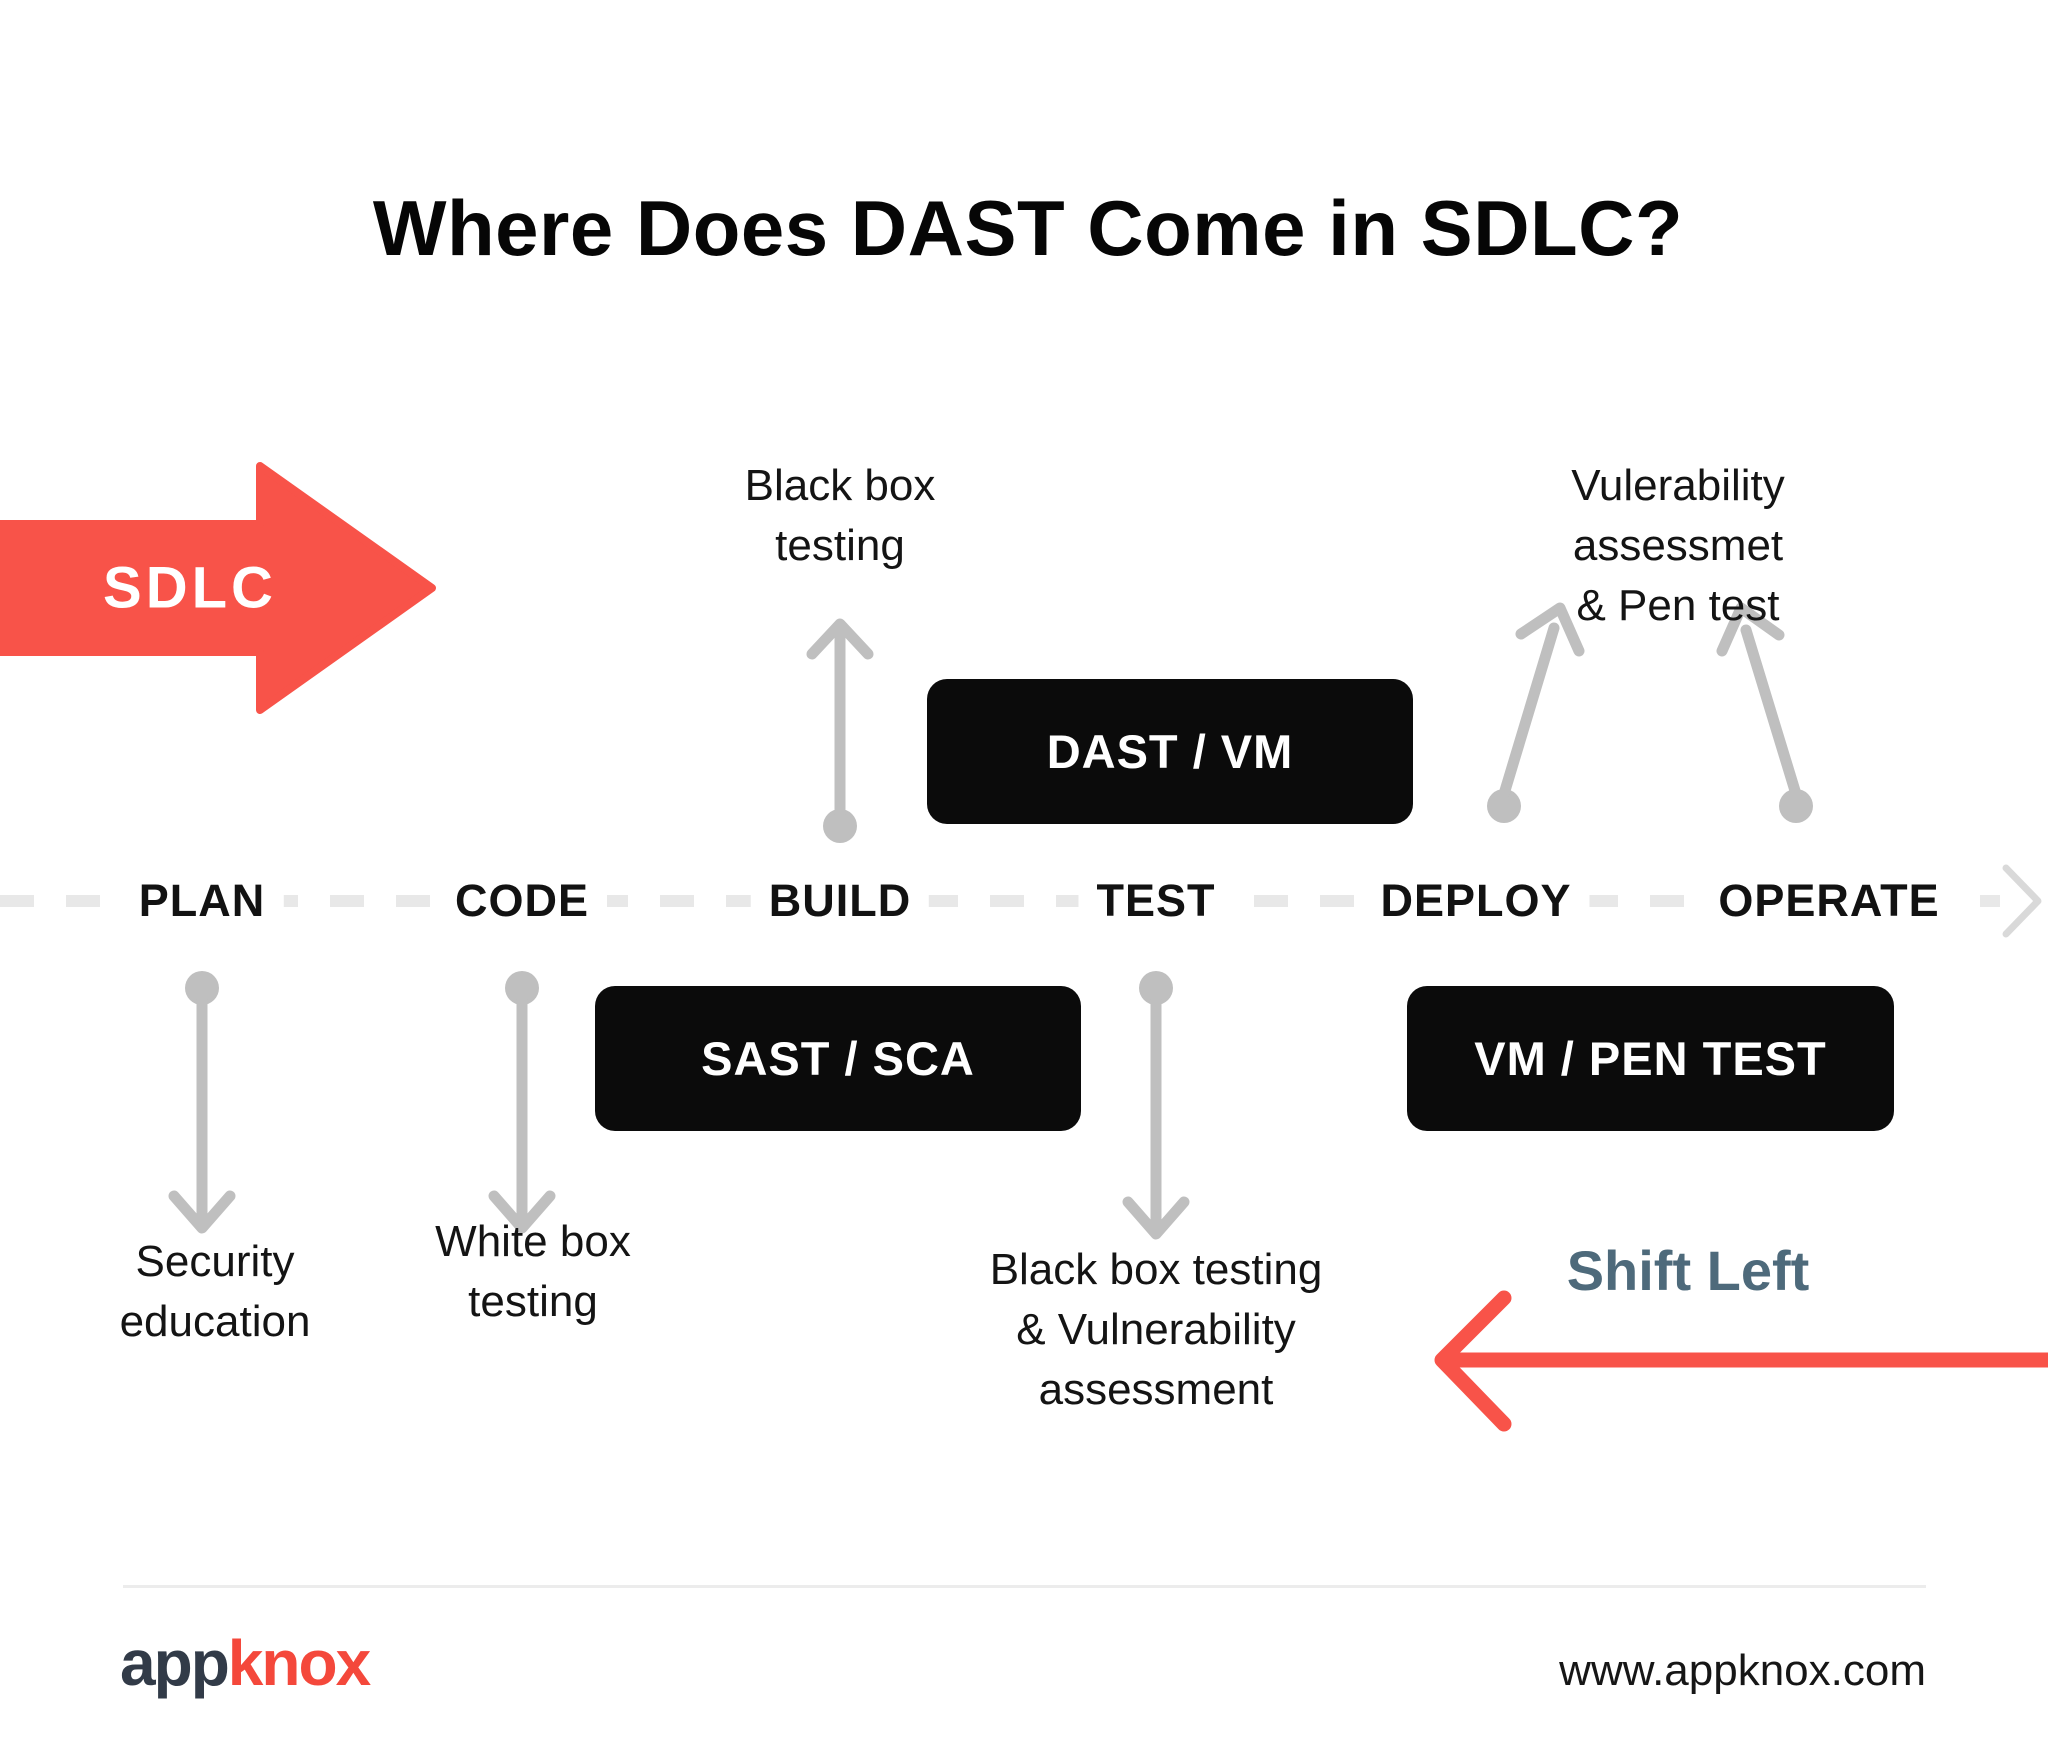 The image size is (2048, 1755). What do you see at coordinates (838, 1058) in the screenshot?
I see `sast-sca-box: SAST / SCA` at bounding box center [838, 1058].